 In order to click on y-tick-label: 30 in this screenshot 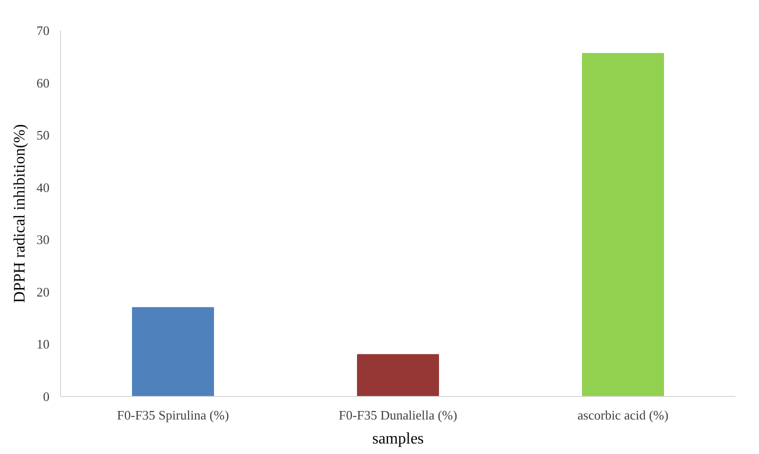, I will do `click(43, 240)`.